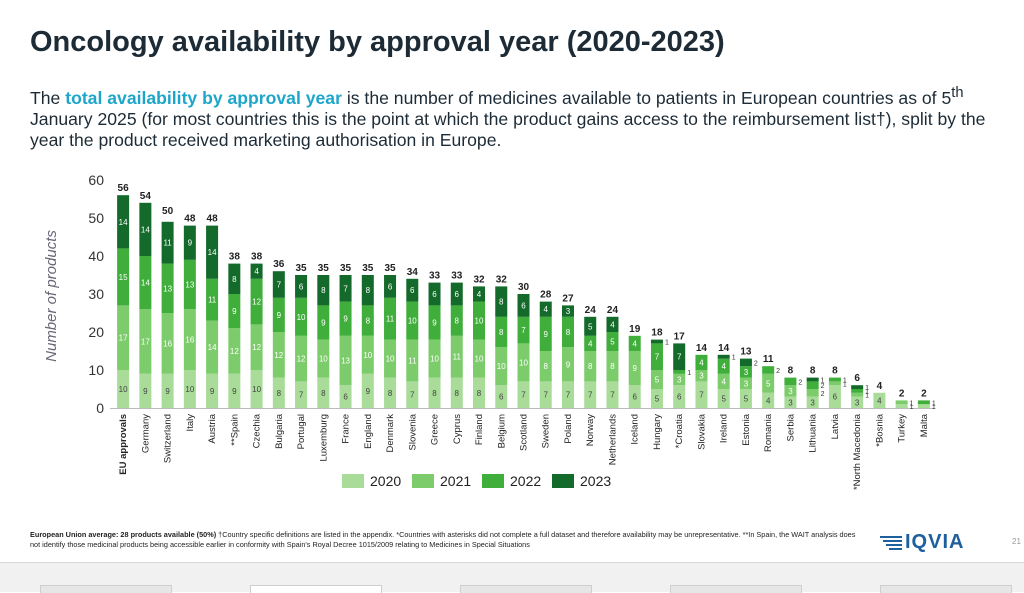 This screenshot has height=593, width=1024. Describe the element at coordinates (189, 340) in the screenshot. I see `data-label: 16` at that location.